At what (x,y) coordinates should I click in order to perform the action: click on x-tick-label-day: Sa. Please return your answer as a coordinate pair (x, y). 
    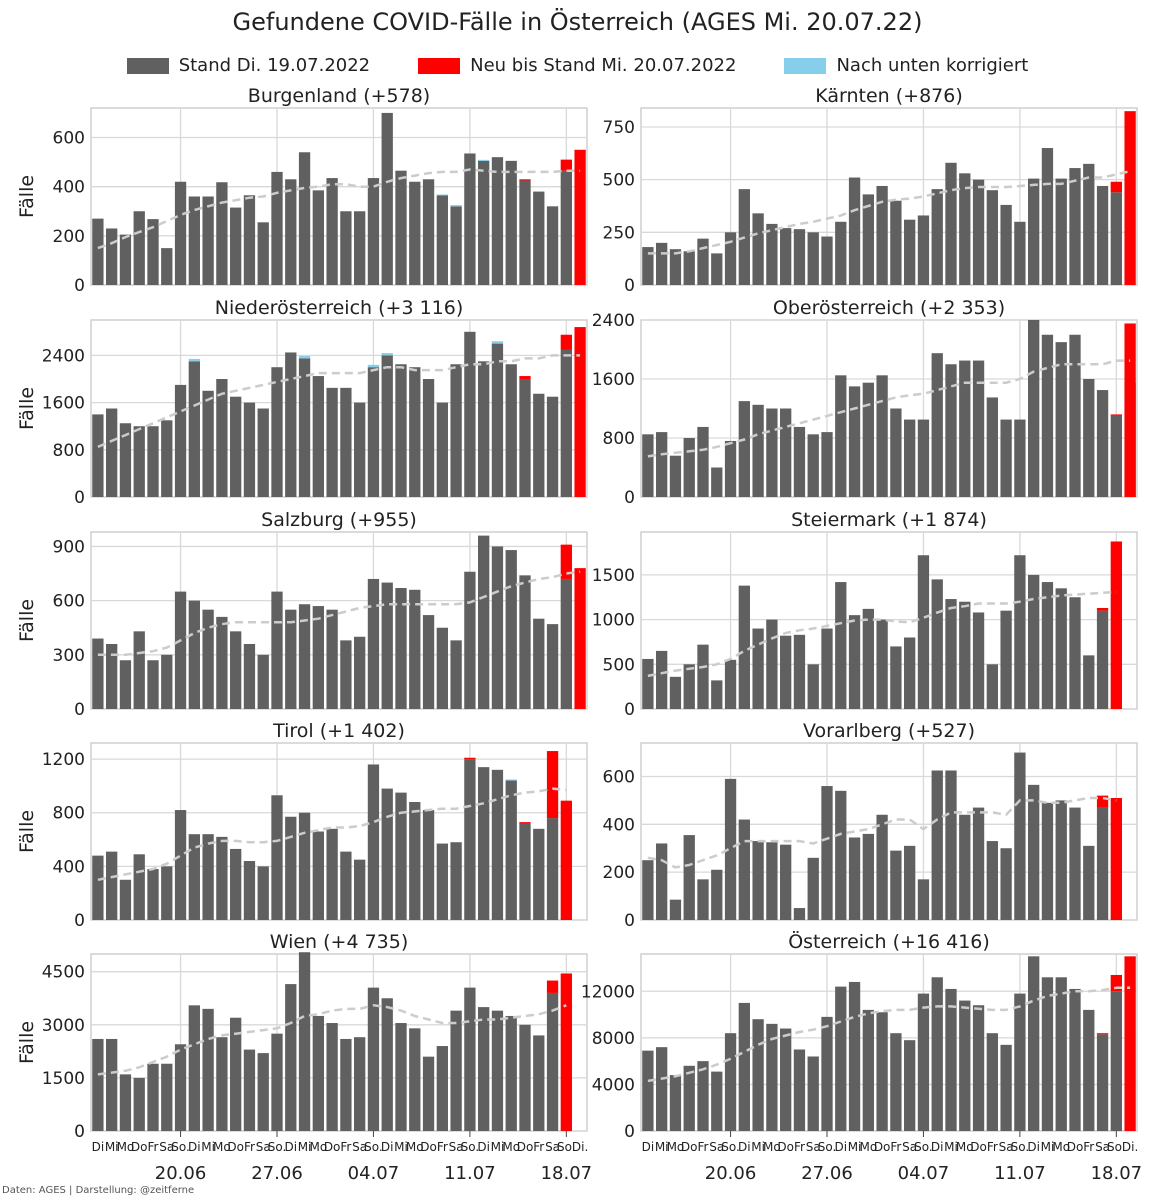
    Looking at the image, I should click on (263, 1147).